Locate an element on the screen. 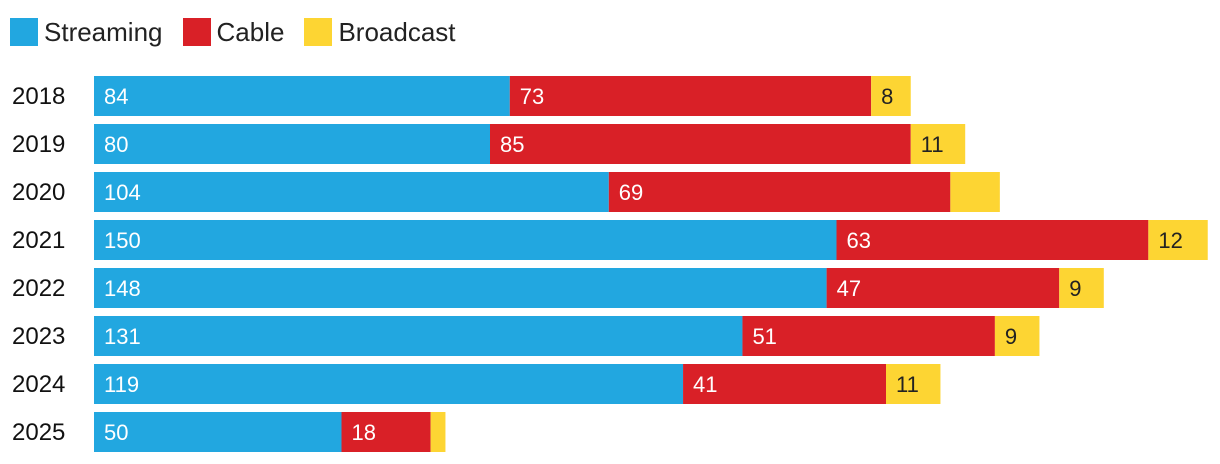 The width and height of the screenshot is (1220, 464). legend-swatch-cable is located at coordinates (196, 32).